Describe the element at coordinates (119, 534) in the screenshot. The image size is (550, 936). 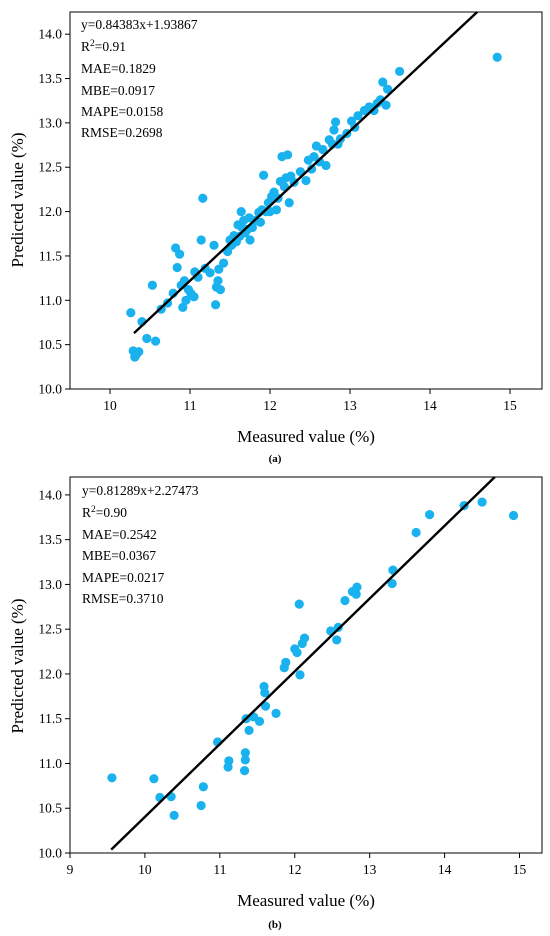
I see `mae-value: MAE=0.2542` at that location.